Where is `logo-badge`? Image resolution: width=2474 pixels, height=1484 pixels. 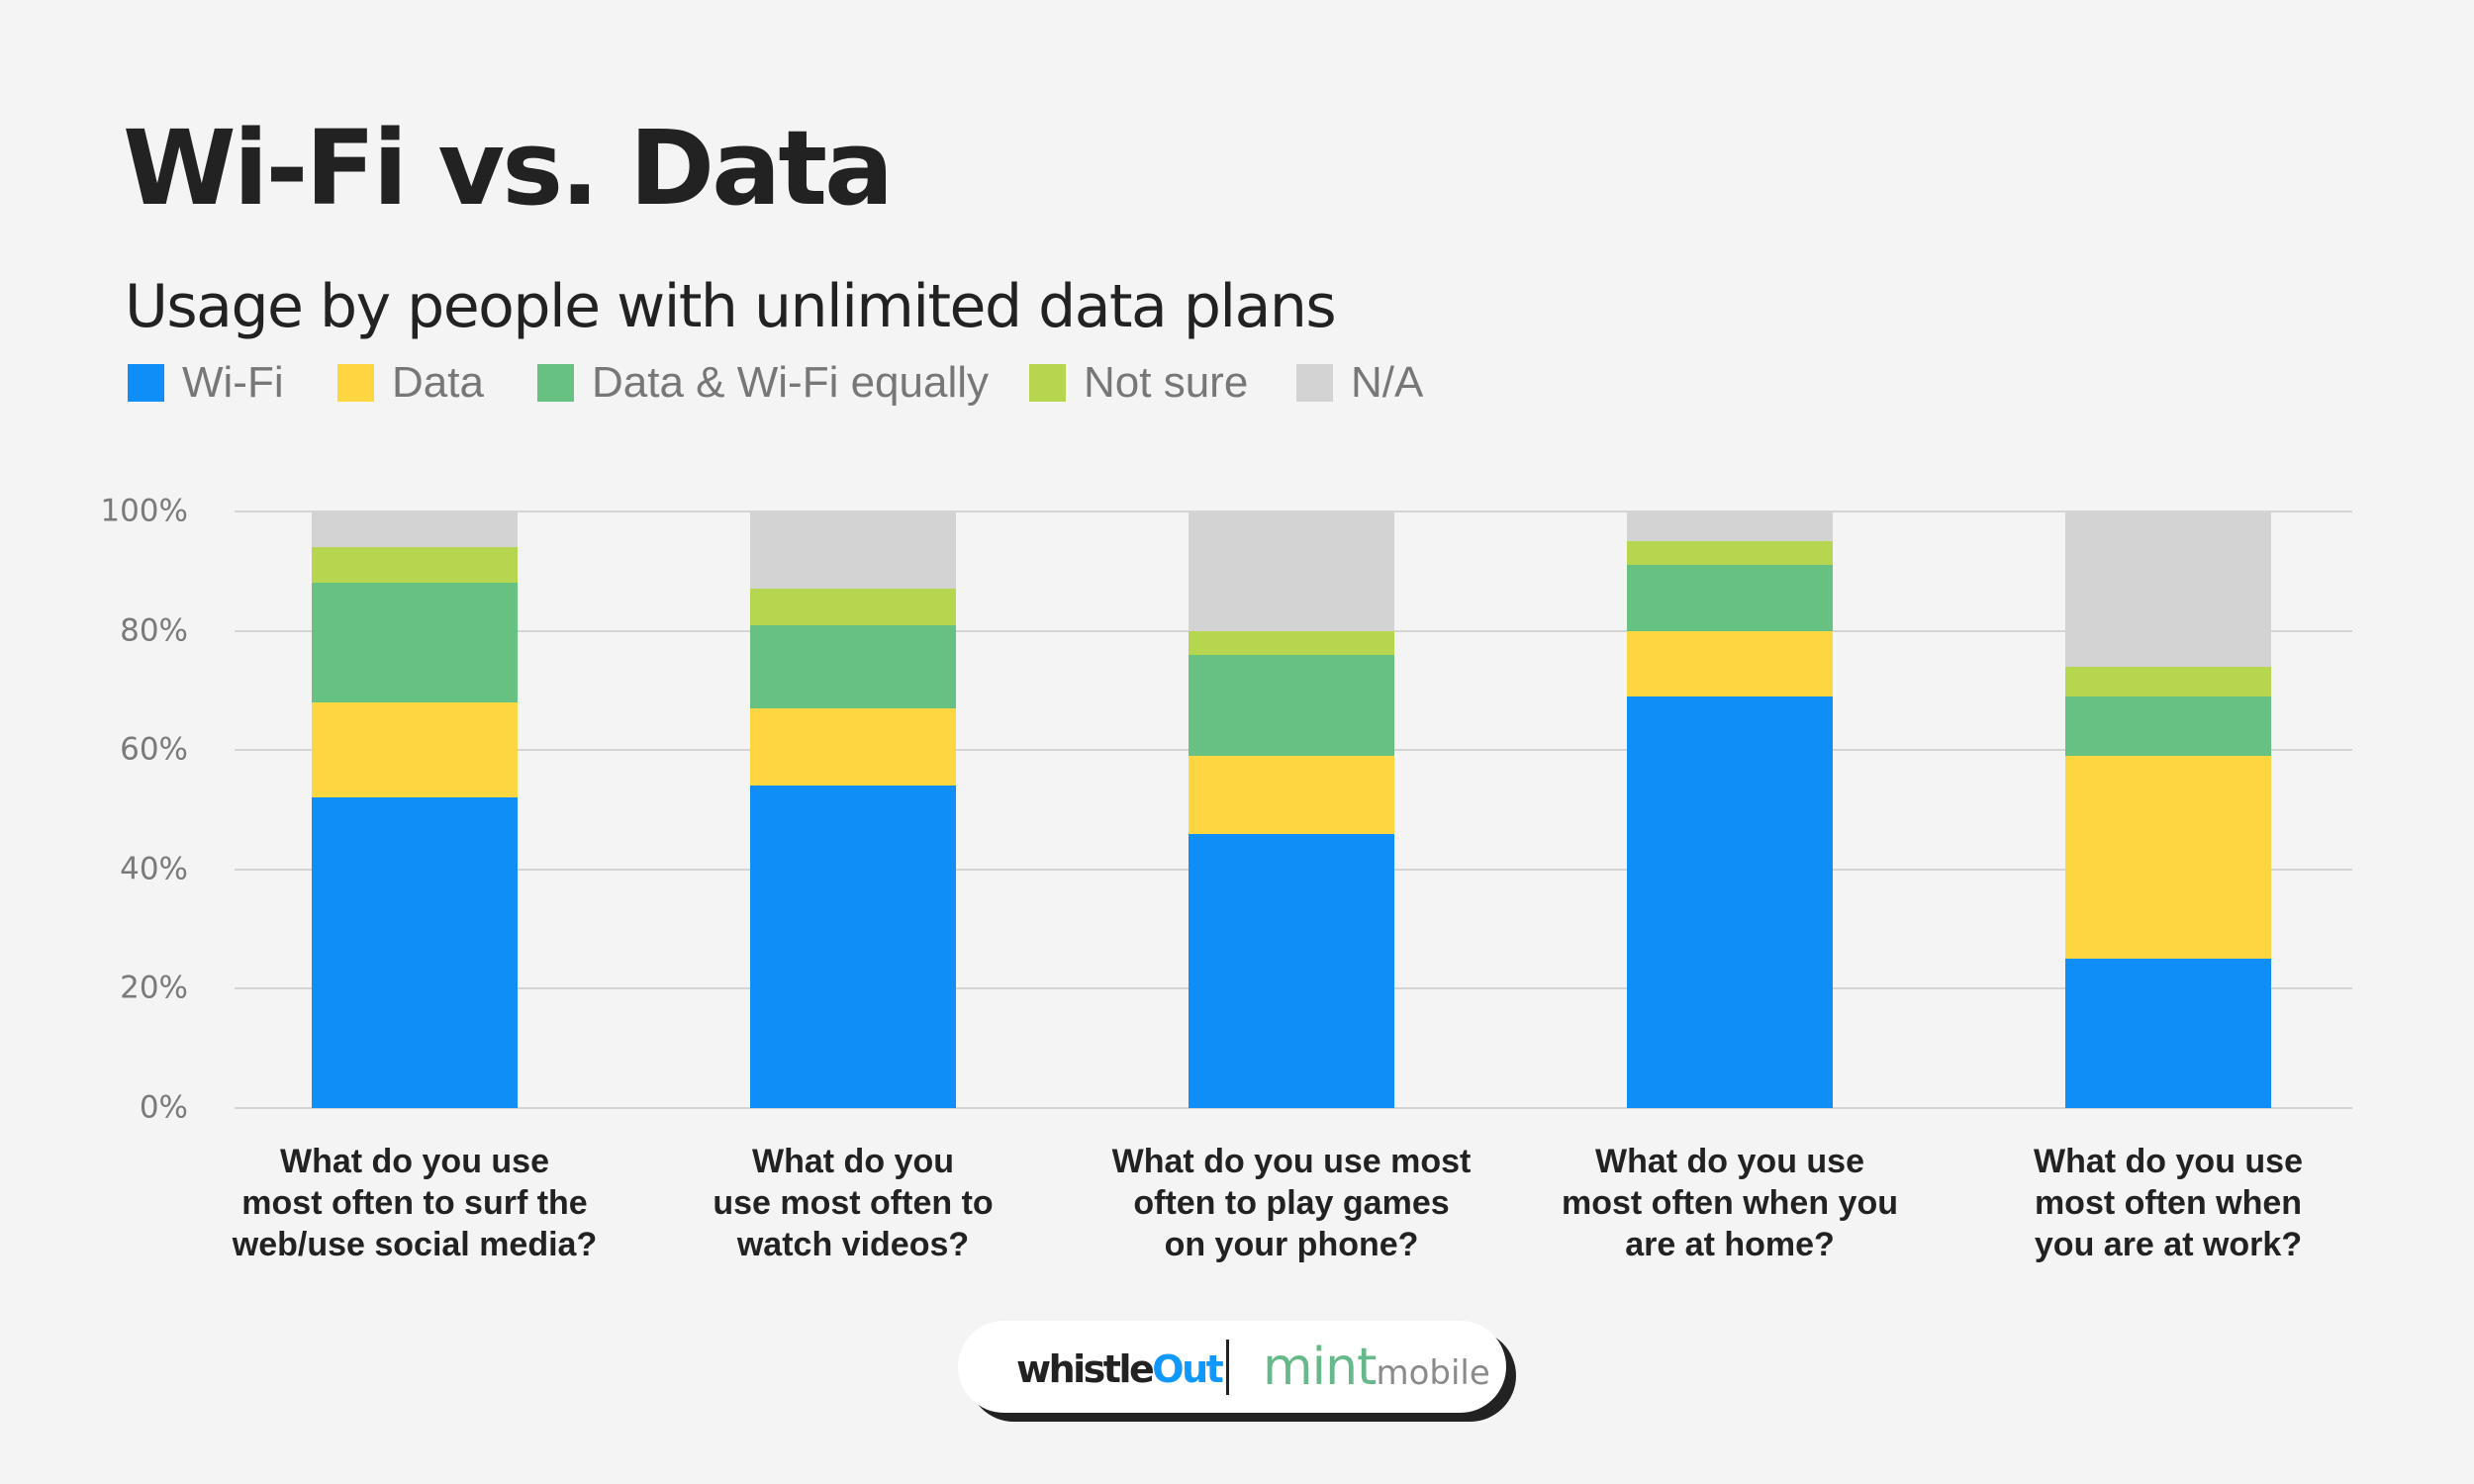
logo-badge is located at coordinates (1232, 1367).